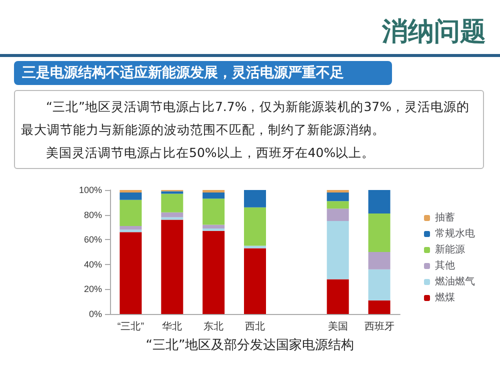  I want to click on text: “三北”地区及部分发达国家电源结构, so click(250, 345).